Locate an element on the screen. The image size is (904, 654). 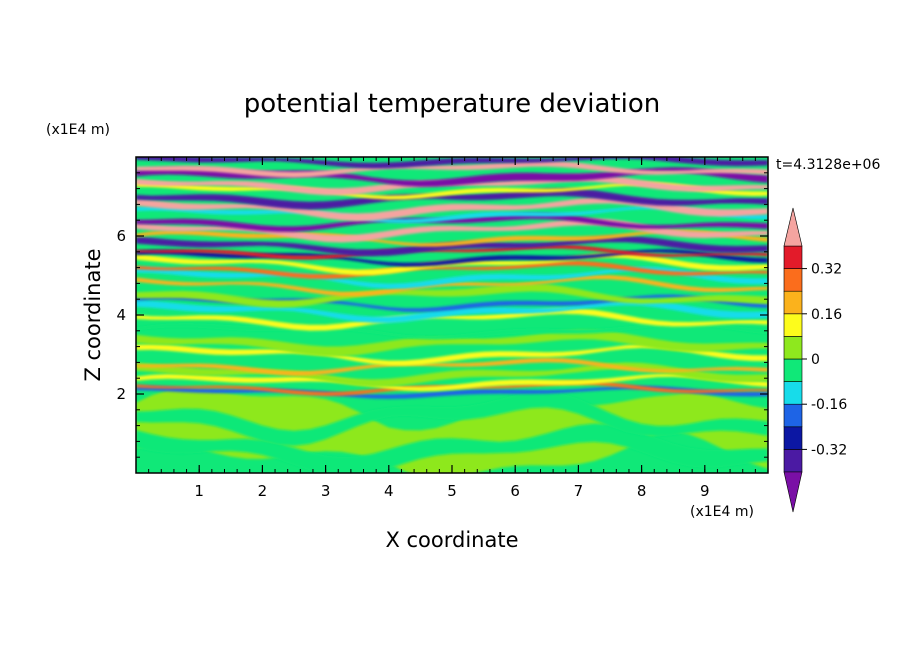
colorbar-tick-label: 0.16 is located at coordinates (826, 315).